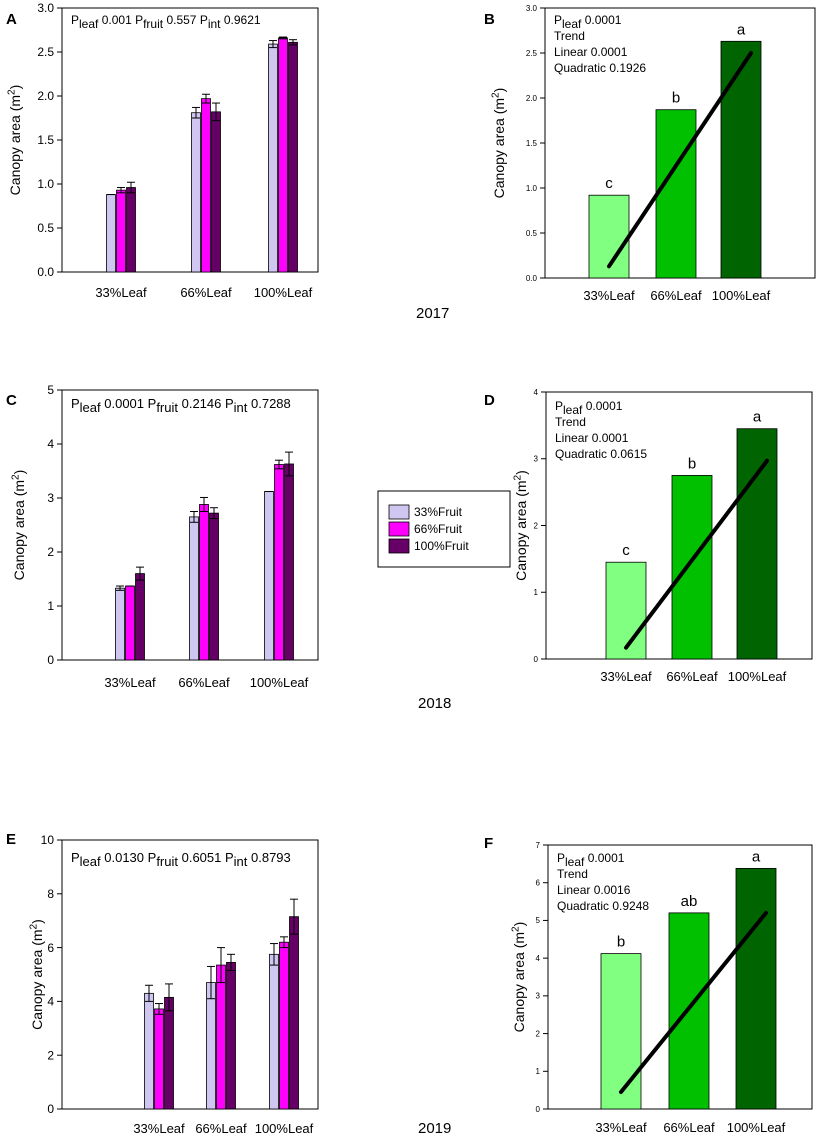 The height and width of the screenshot is (1141, 829). Describe the element at coordinates (190, 974) in the screenshot. I see `plot-frame` at that location.